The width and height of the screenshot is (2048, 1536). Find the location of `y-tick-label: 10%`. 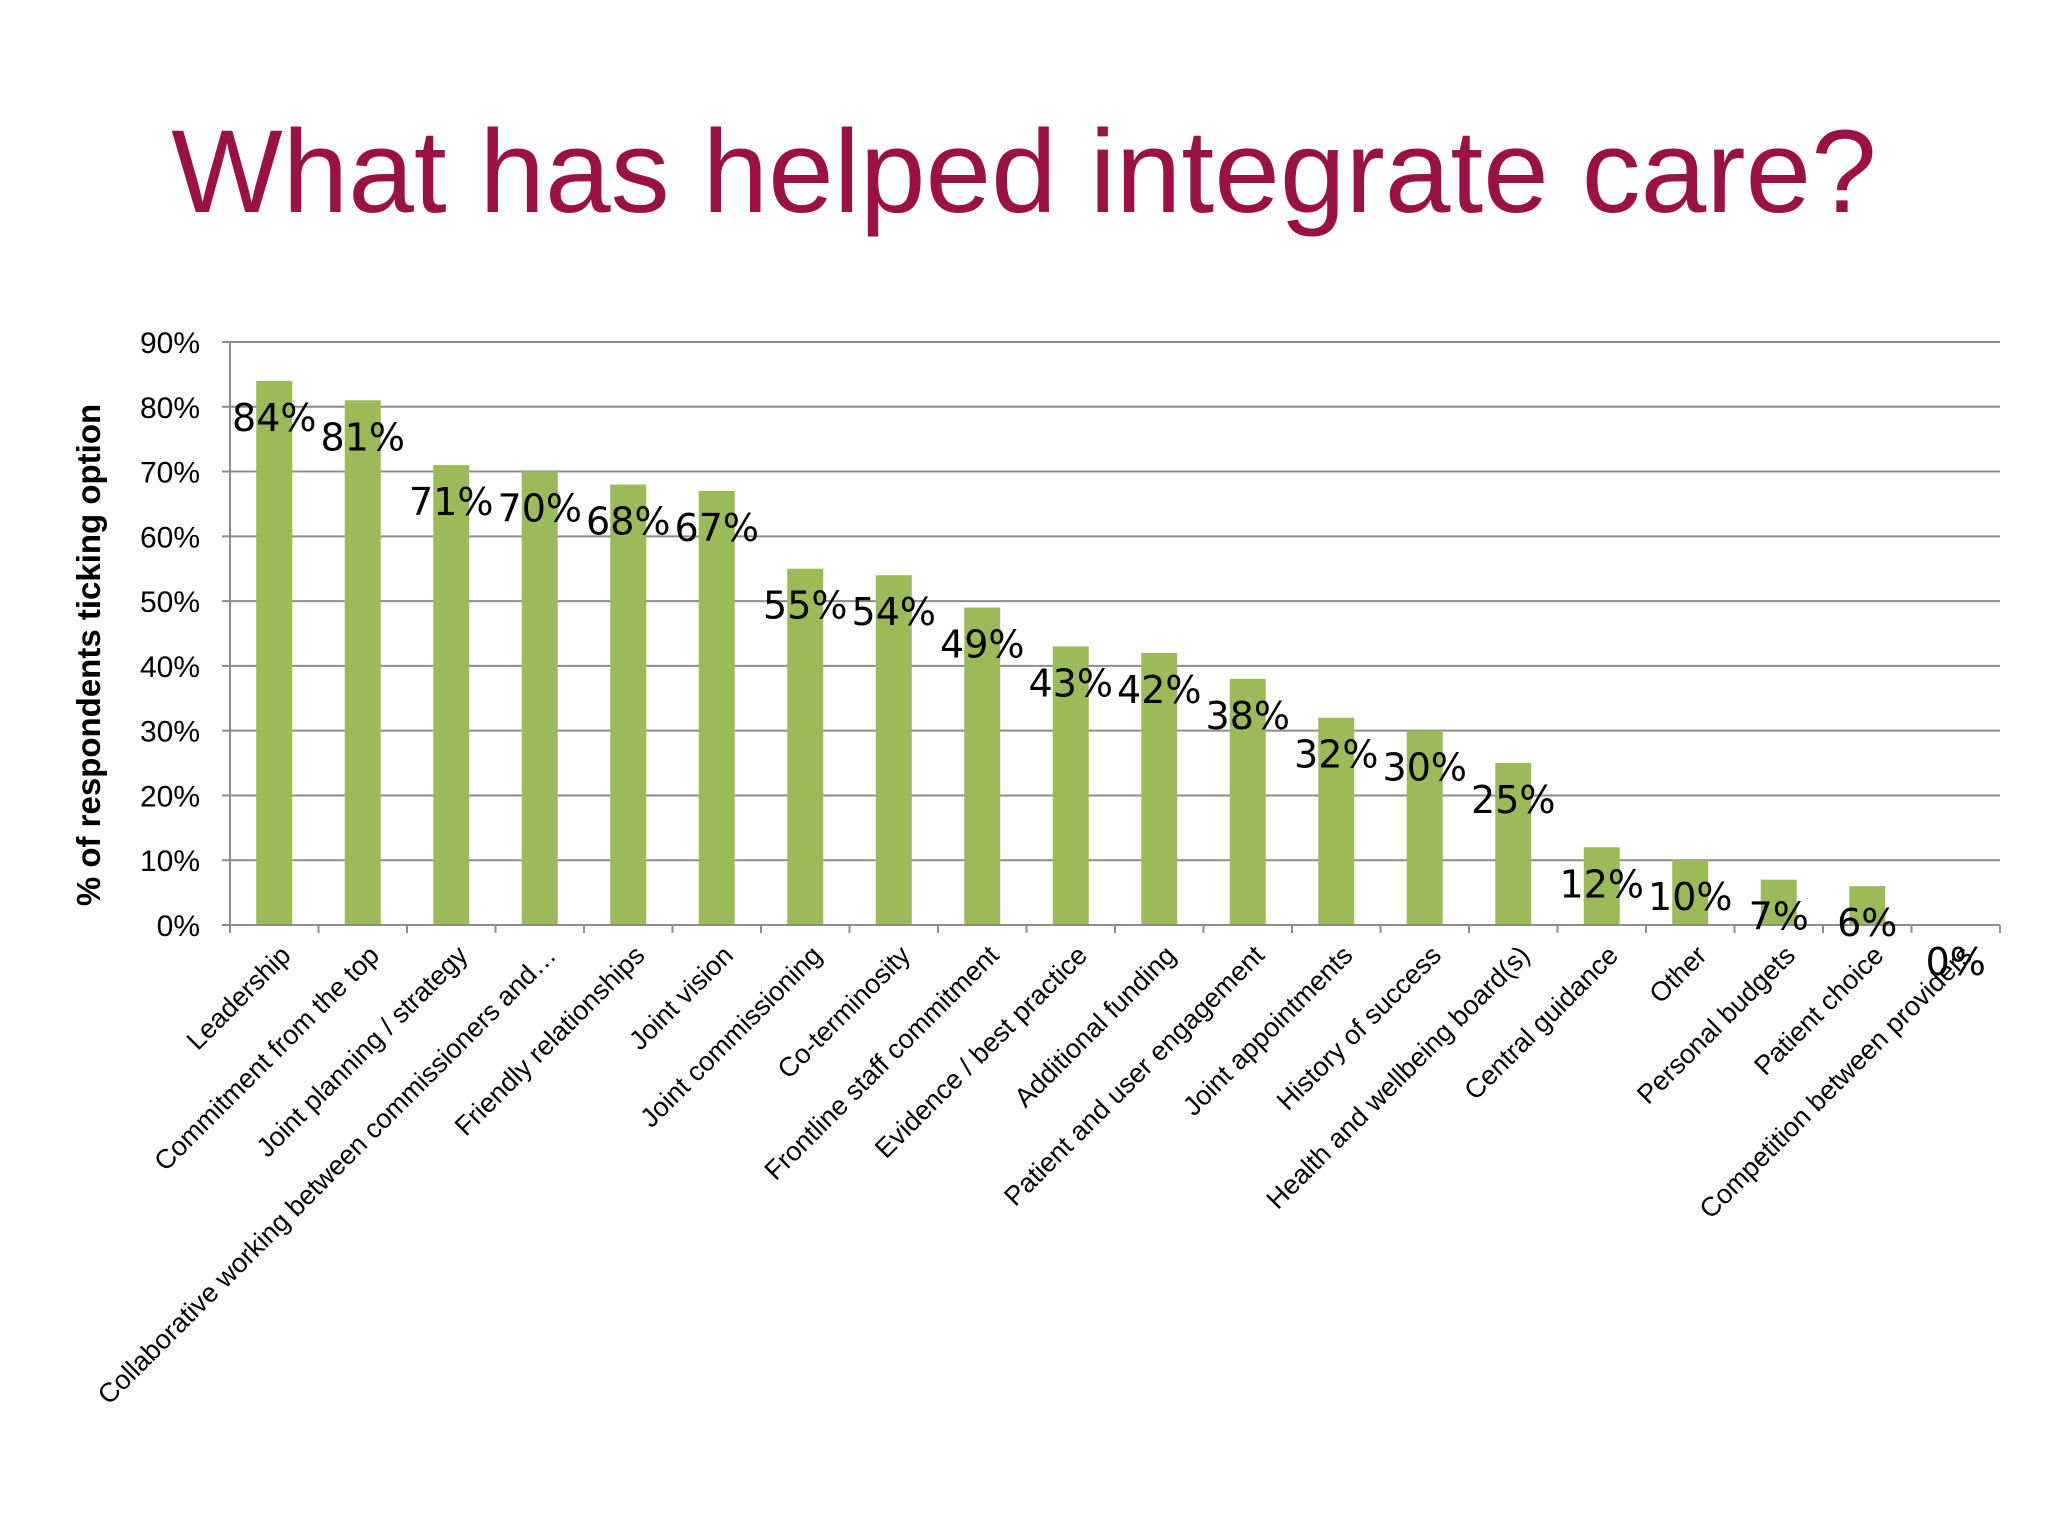

y-tick-label: 10% is located at coordinates (170, 861).